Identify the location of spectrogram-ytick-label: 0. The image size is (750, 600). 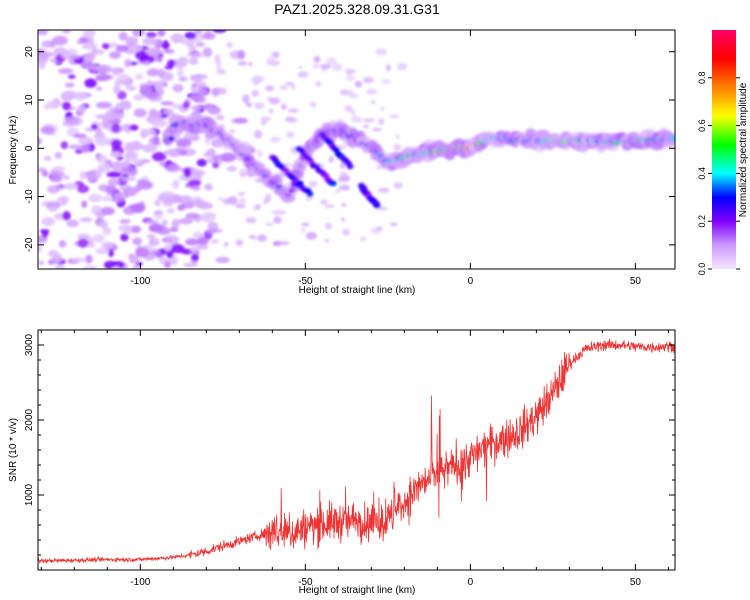
(29, 148).